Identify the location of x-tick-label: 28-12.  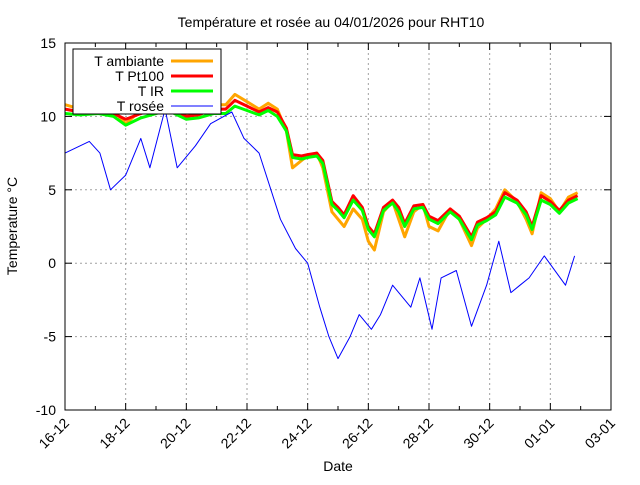
(417, 433).